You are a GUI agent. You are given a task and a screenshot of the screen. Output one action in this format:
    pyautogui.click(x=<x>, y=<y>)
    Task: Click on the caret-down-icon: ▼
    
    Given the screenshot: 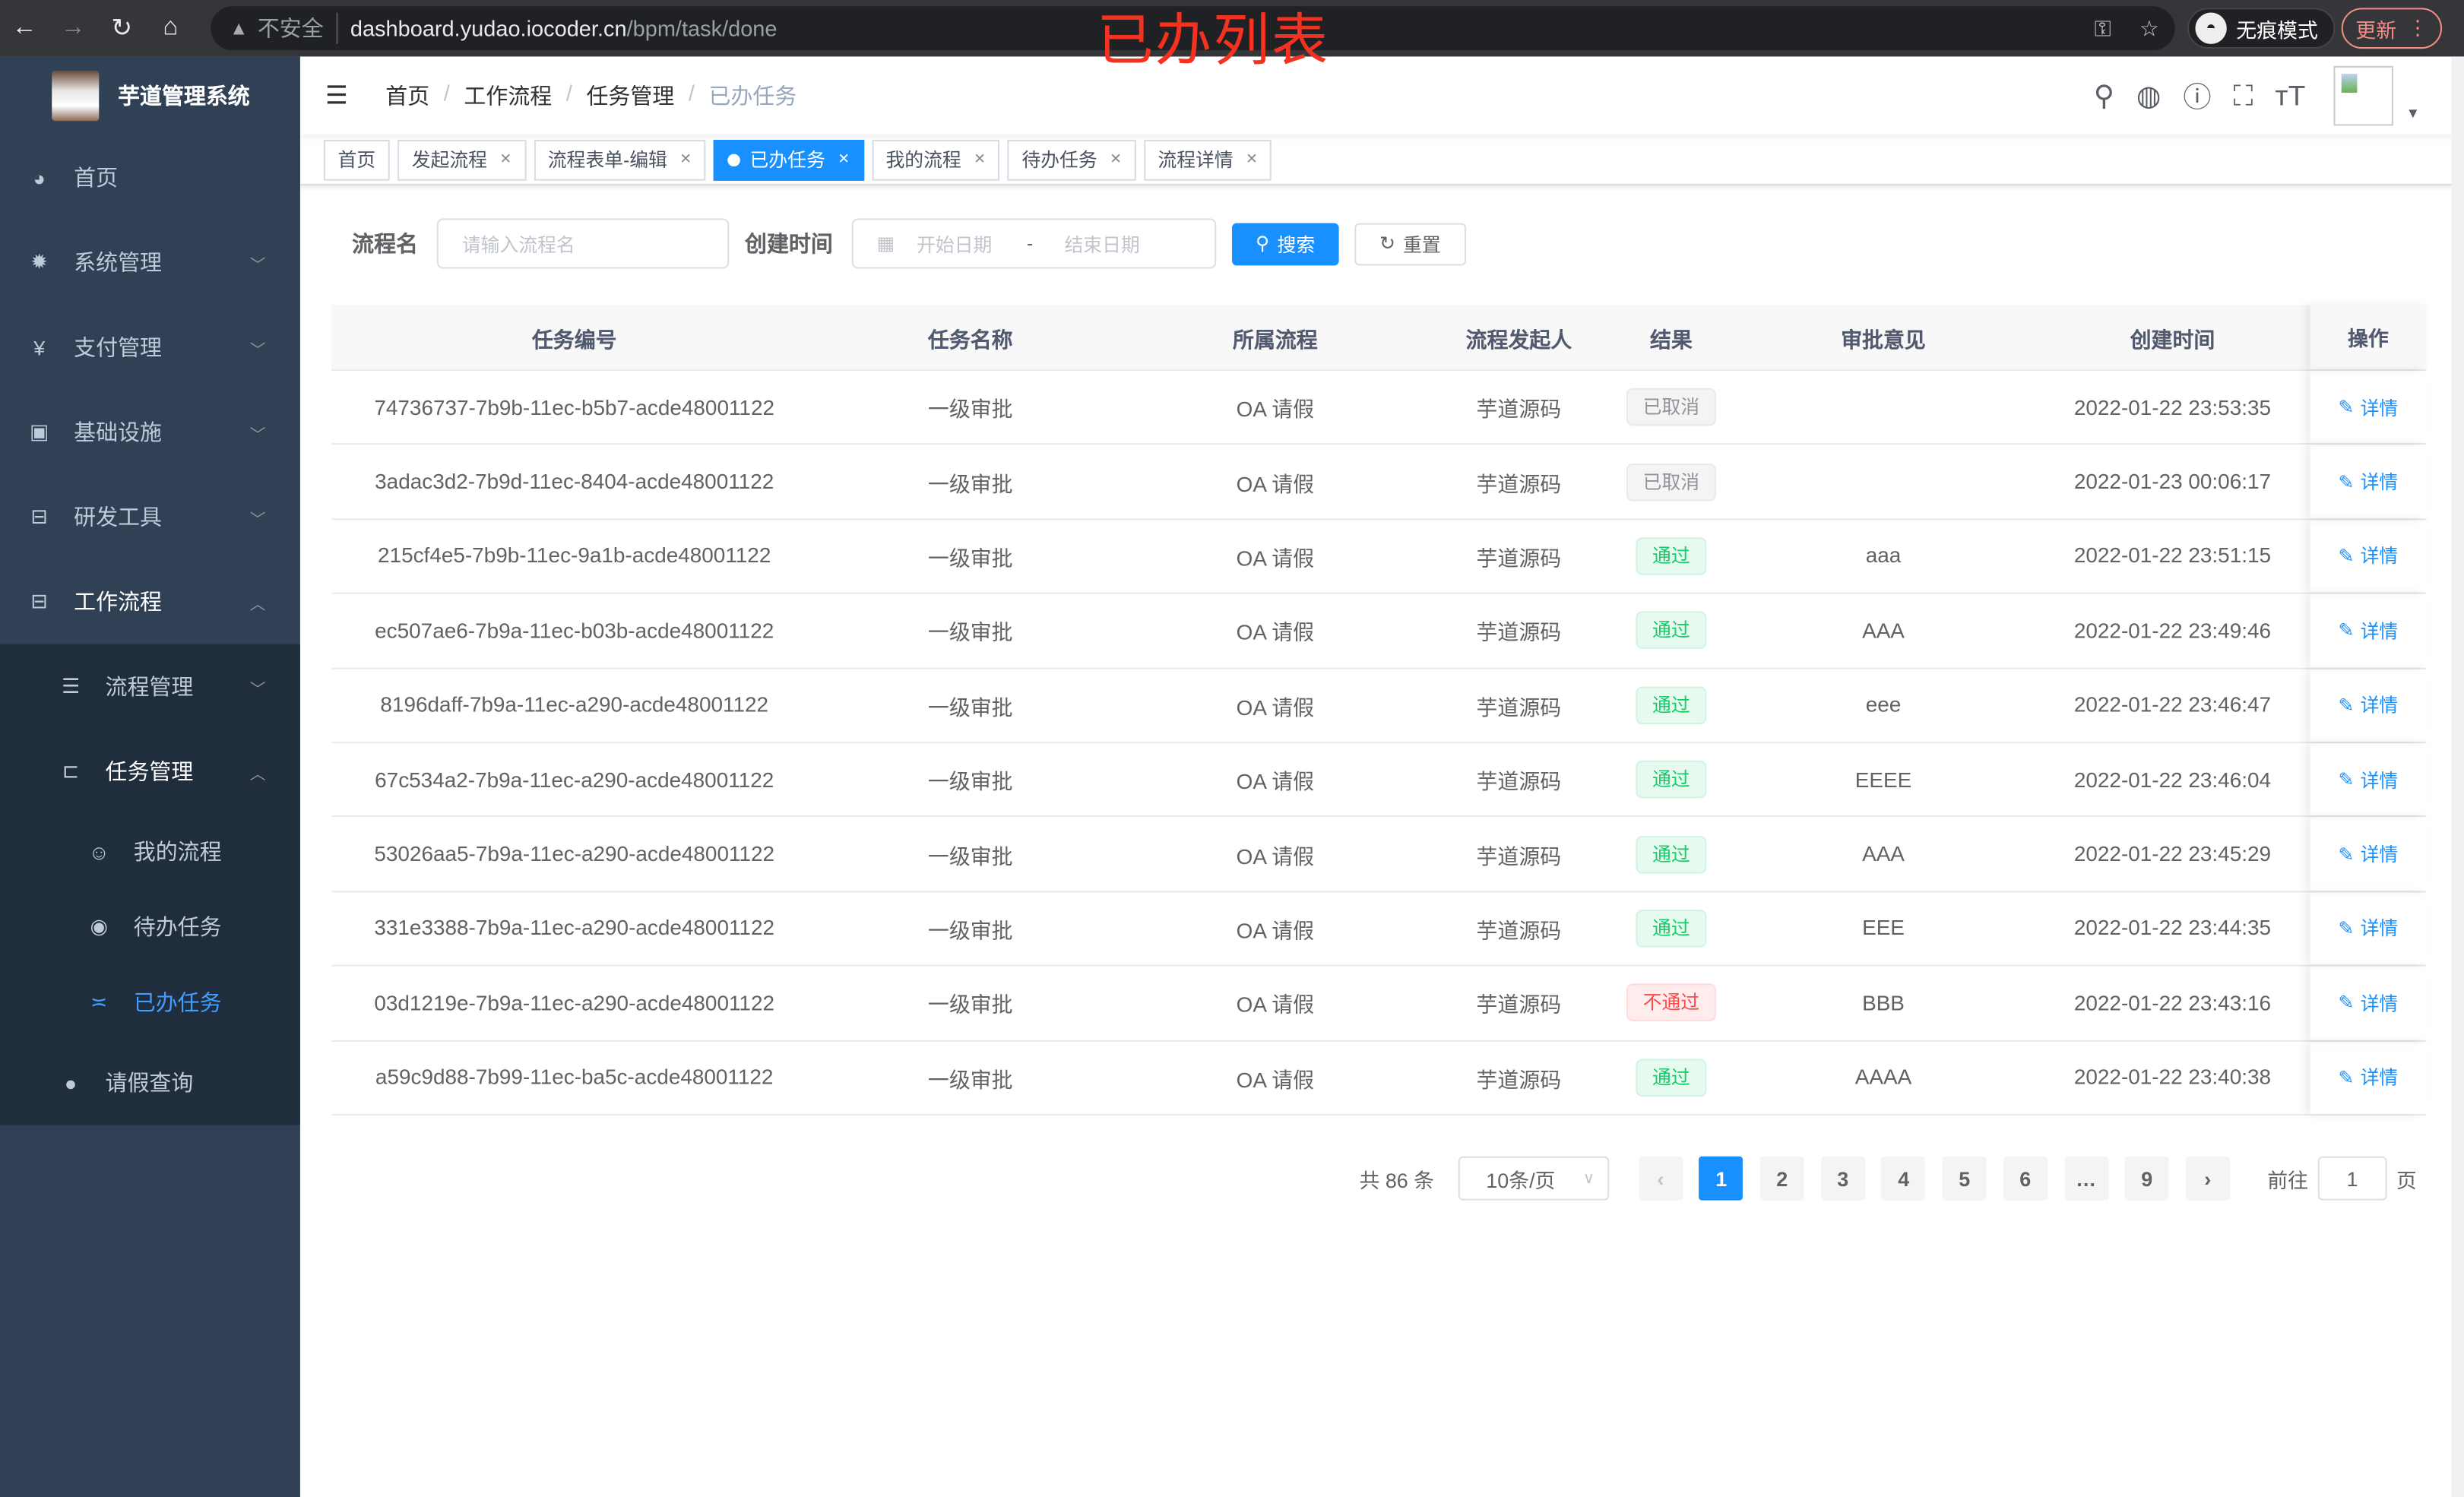 What is the action you would take?
    pyautogui.click(x=2413, y=113)
    